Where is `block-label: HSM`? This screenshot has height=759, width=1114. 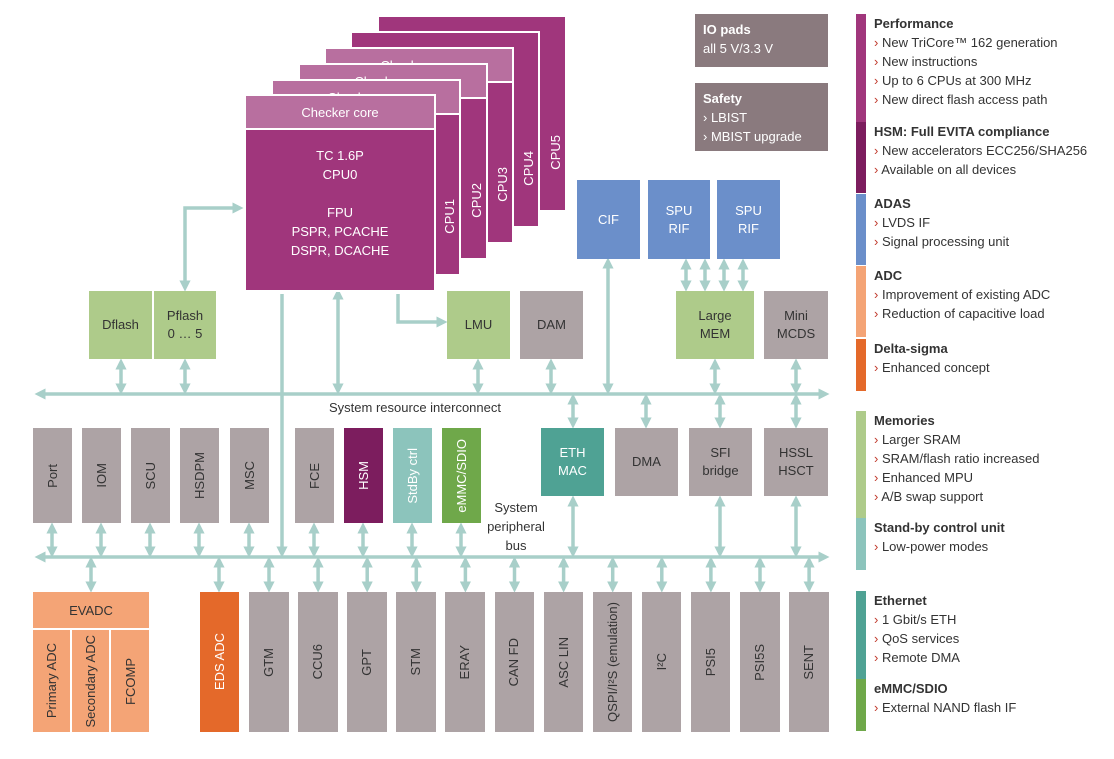 block-label: HSM is located at coordinates (363, 475).